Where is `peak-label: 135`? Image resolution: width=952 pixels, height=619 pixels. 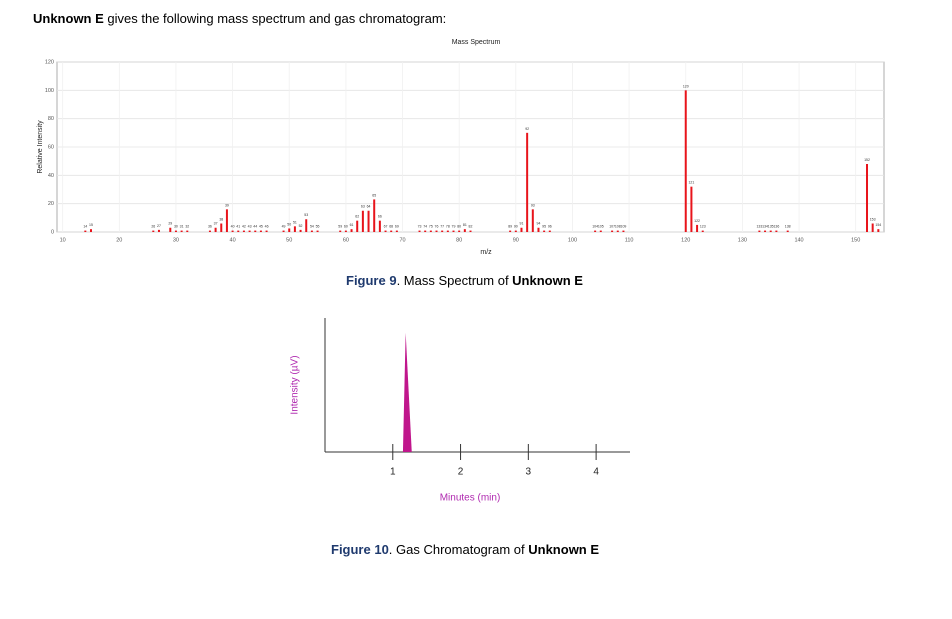
peak-label: 135 is located at coordinates (771, 227).